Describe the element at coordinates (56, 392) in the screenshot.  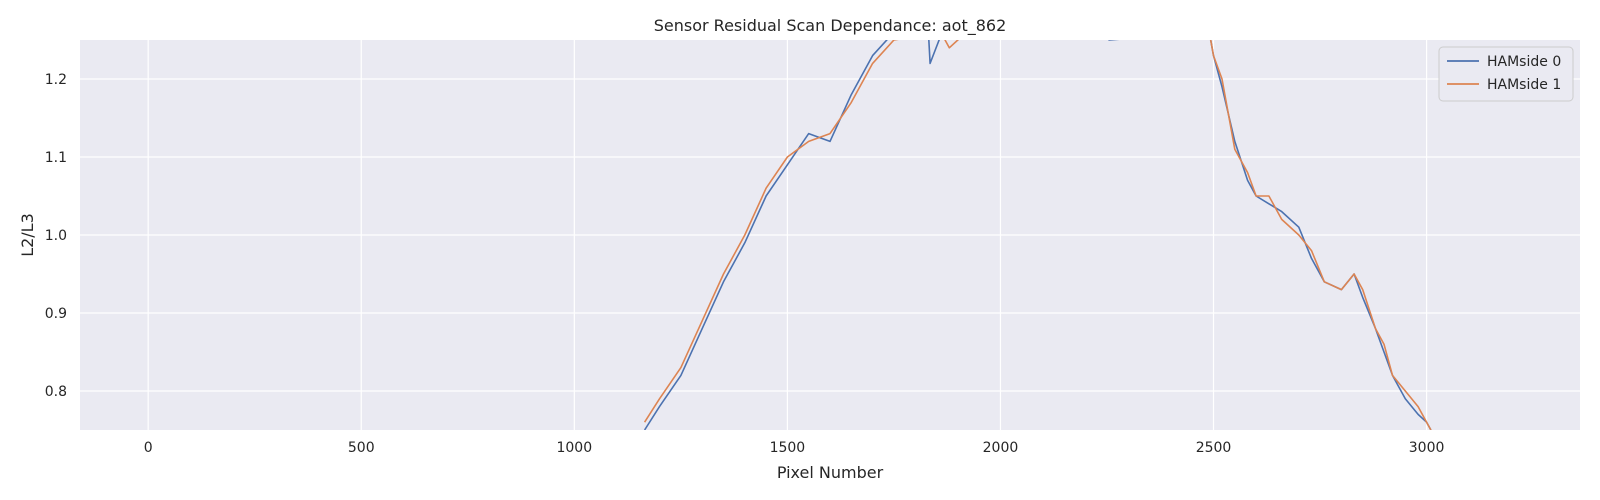
I see `y-tick-label: 0.8` at that location.